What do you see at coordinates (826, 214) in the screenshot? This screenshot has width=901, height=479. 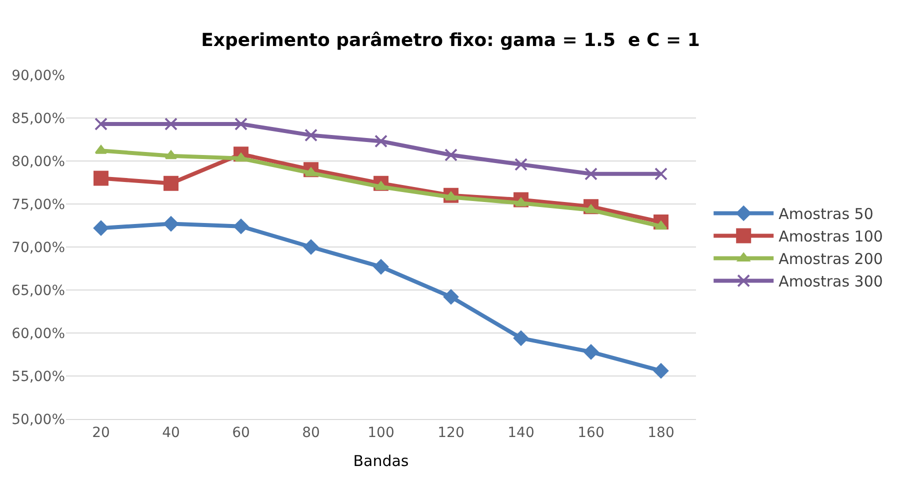 I see `legend-label: Amostras 50` at bounding box center [826, 214].